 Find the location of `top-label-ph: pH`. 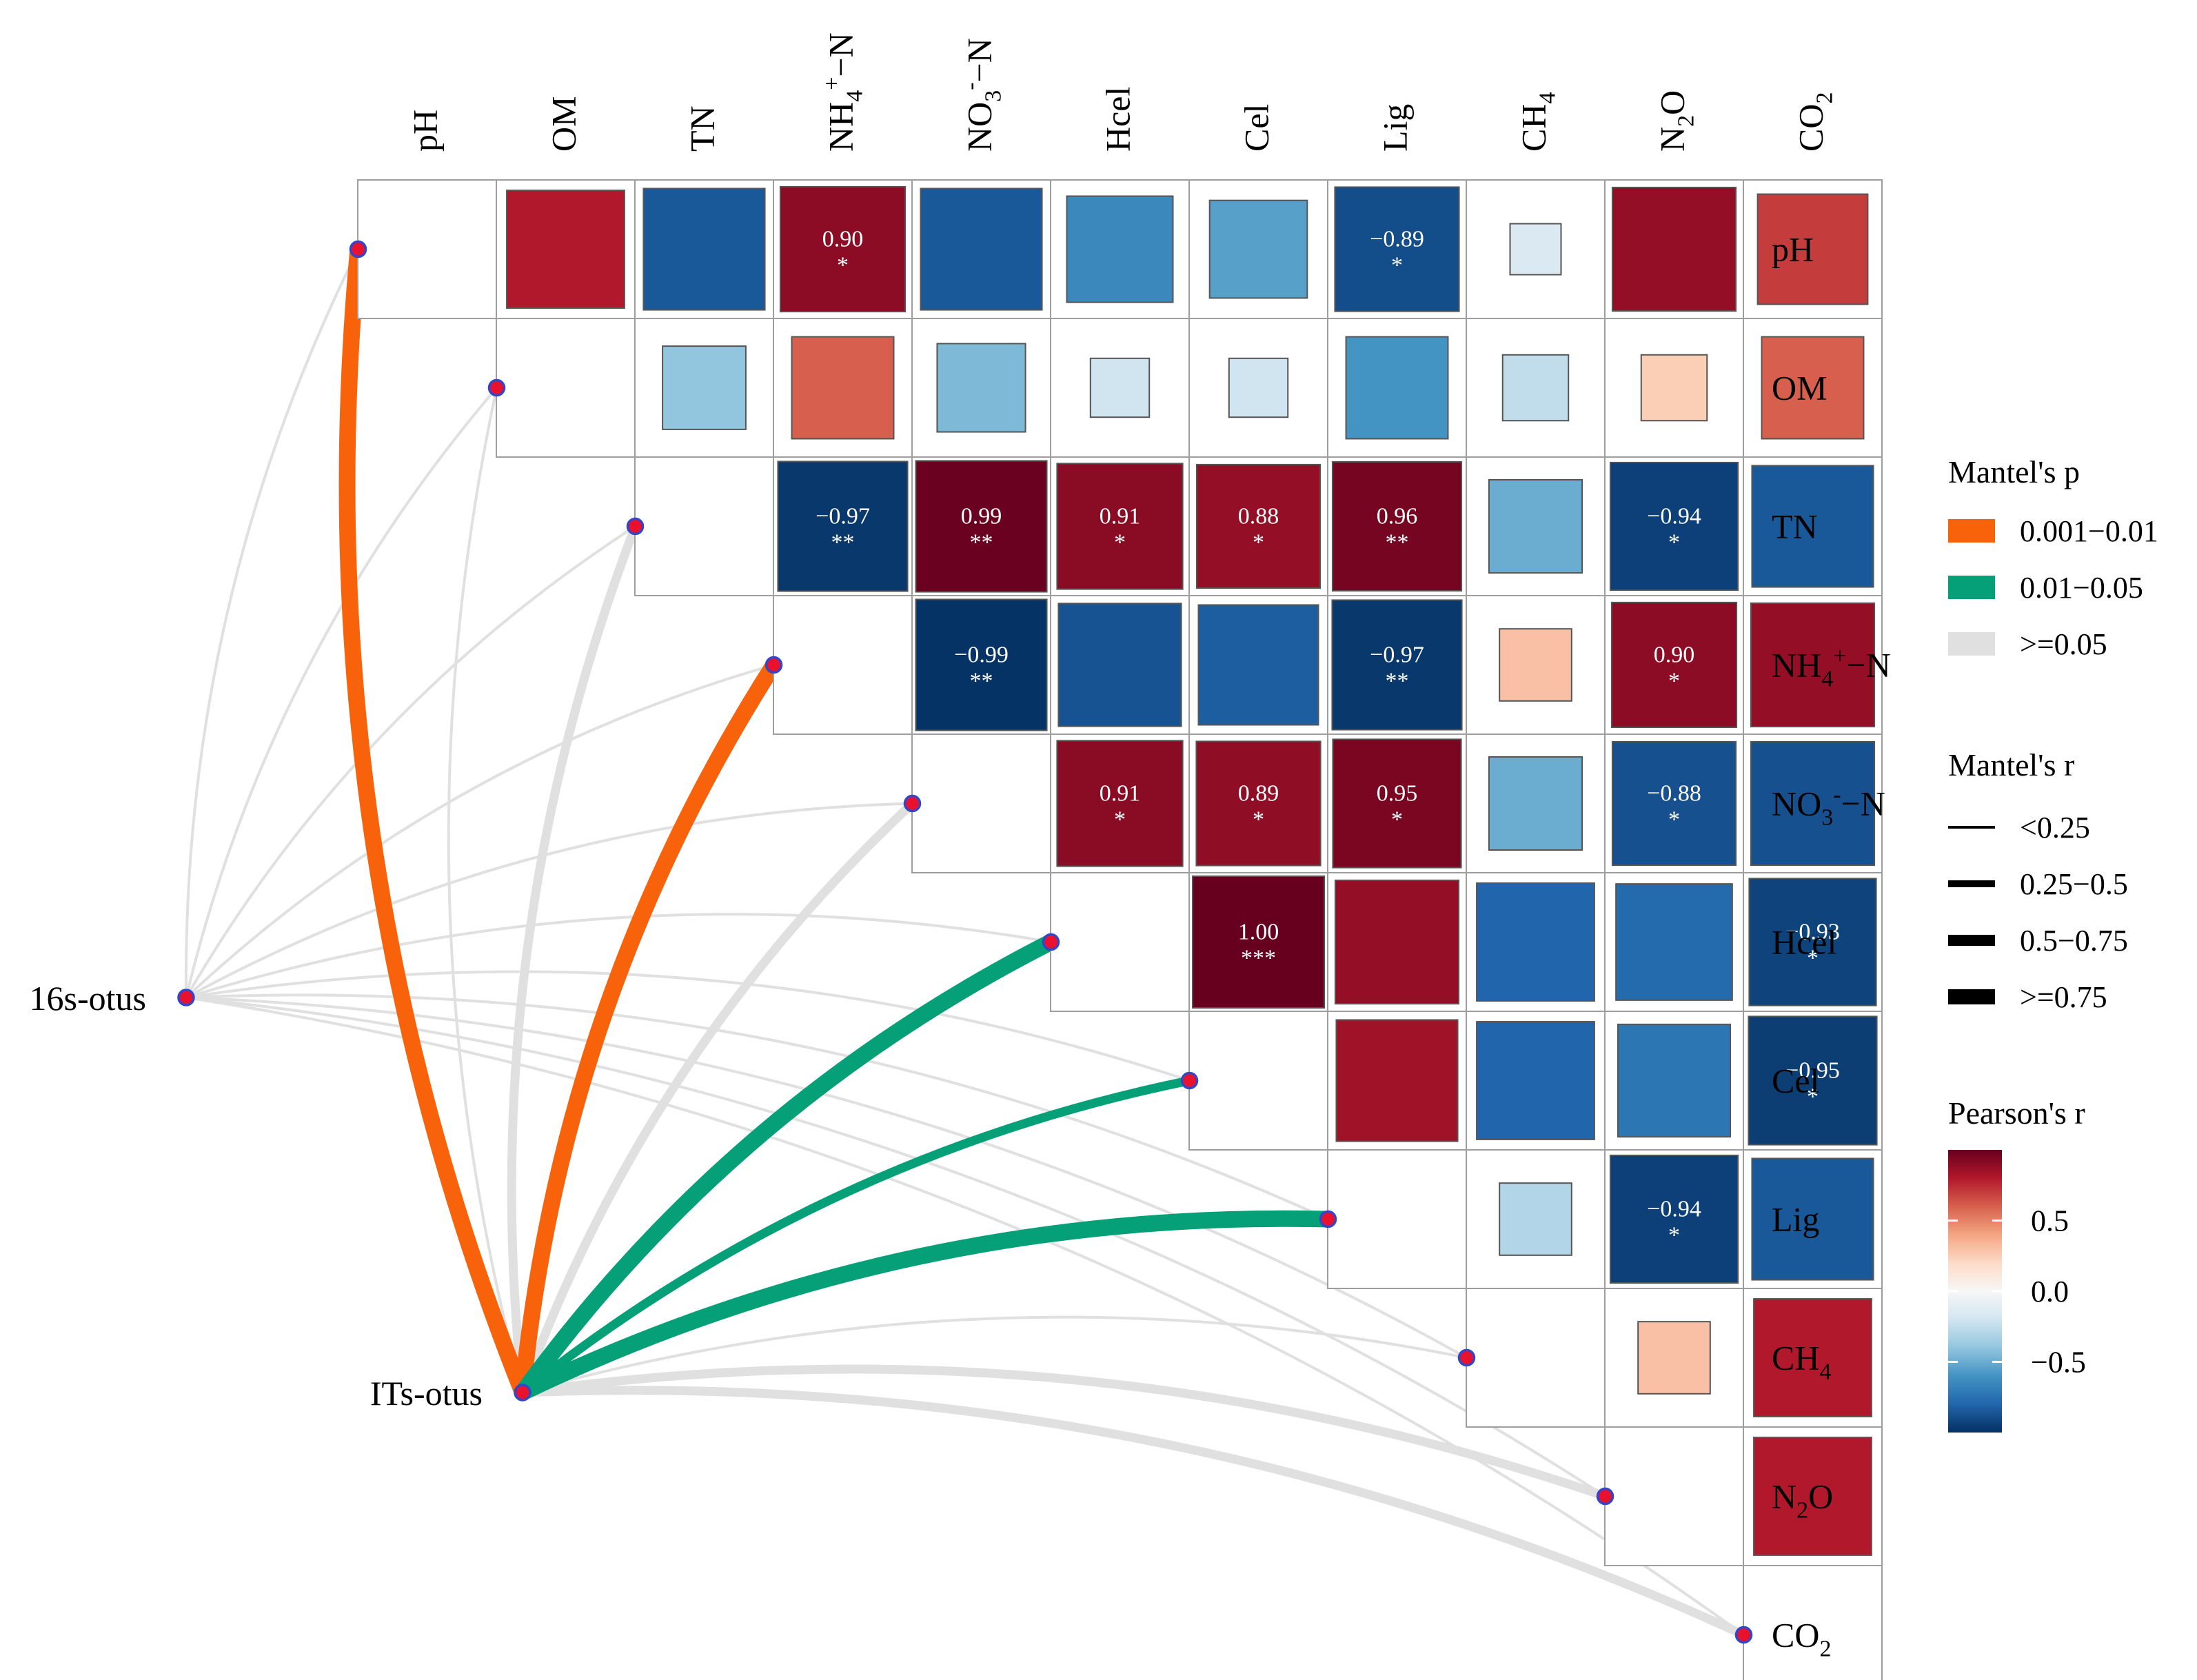

top-label-ph: pH is located at coordinates (425, 131).